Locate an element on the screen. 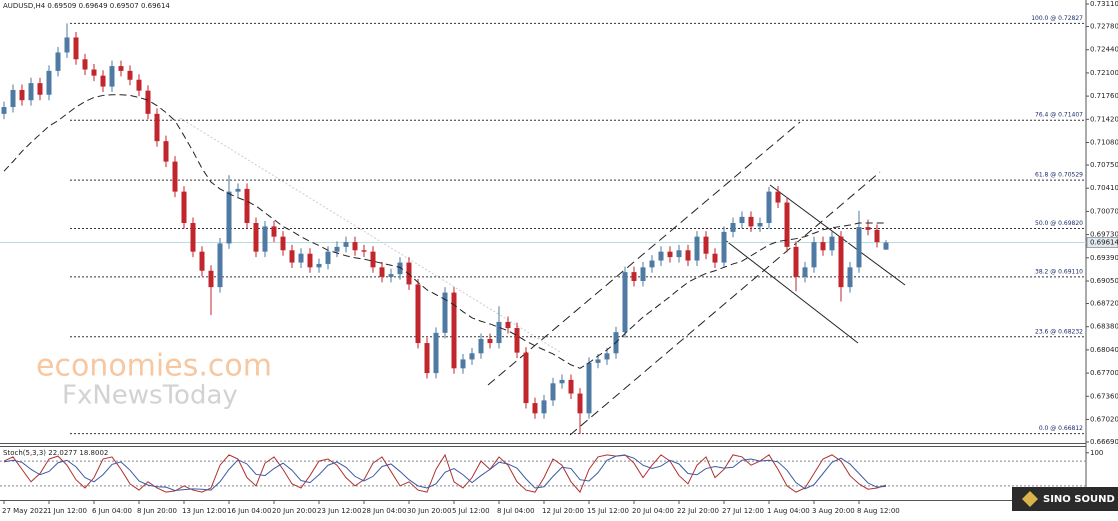 This screenshot has height=521, width=1118. x-tick-label: 23 Jun 12:00 is located at coordinates (339, 511).